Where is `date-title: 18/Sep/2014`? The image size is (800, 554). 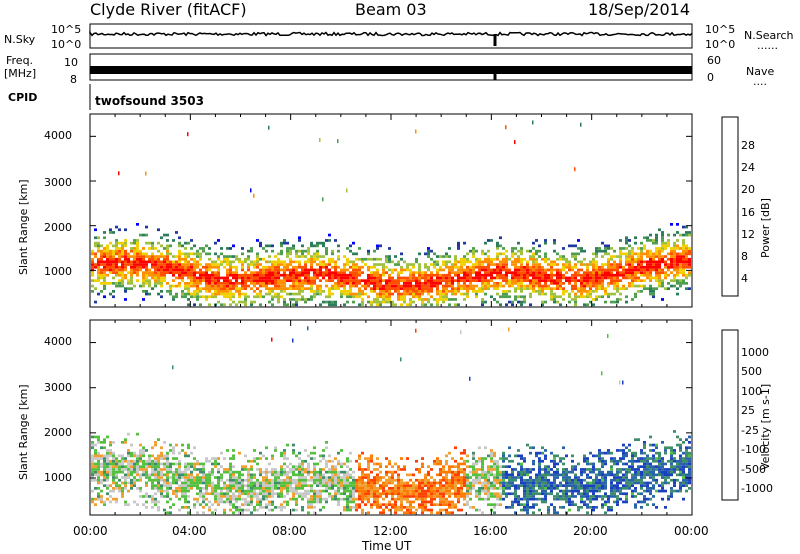
date-title: 18/Sep/2014 is located at coordinates (639, 9).